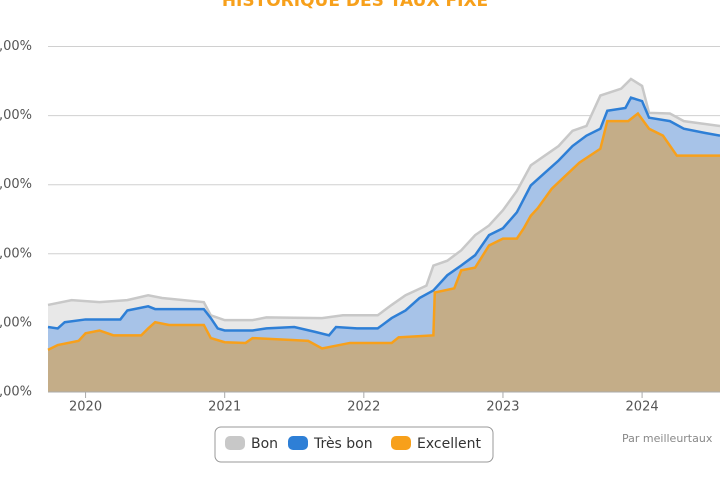 The width and height of the screenshot is (720, 502). I want to click on credit: Par meilleurtaux, so click(667, 438).